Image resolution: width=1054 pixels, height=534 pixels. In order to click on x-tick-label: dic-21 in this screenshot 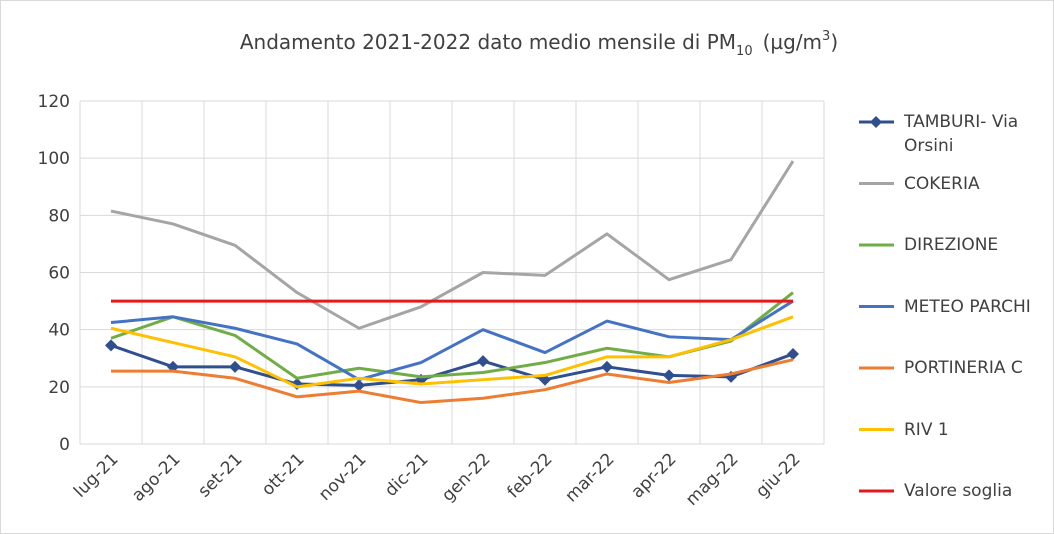, I will do `click(406, 474)`.